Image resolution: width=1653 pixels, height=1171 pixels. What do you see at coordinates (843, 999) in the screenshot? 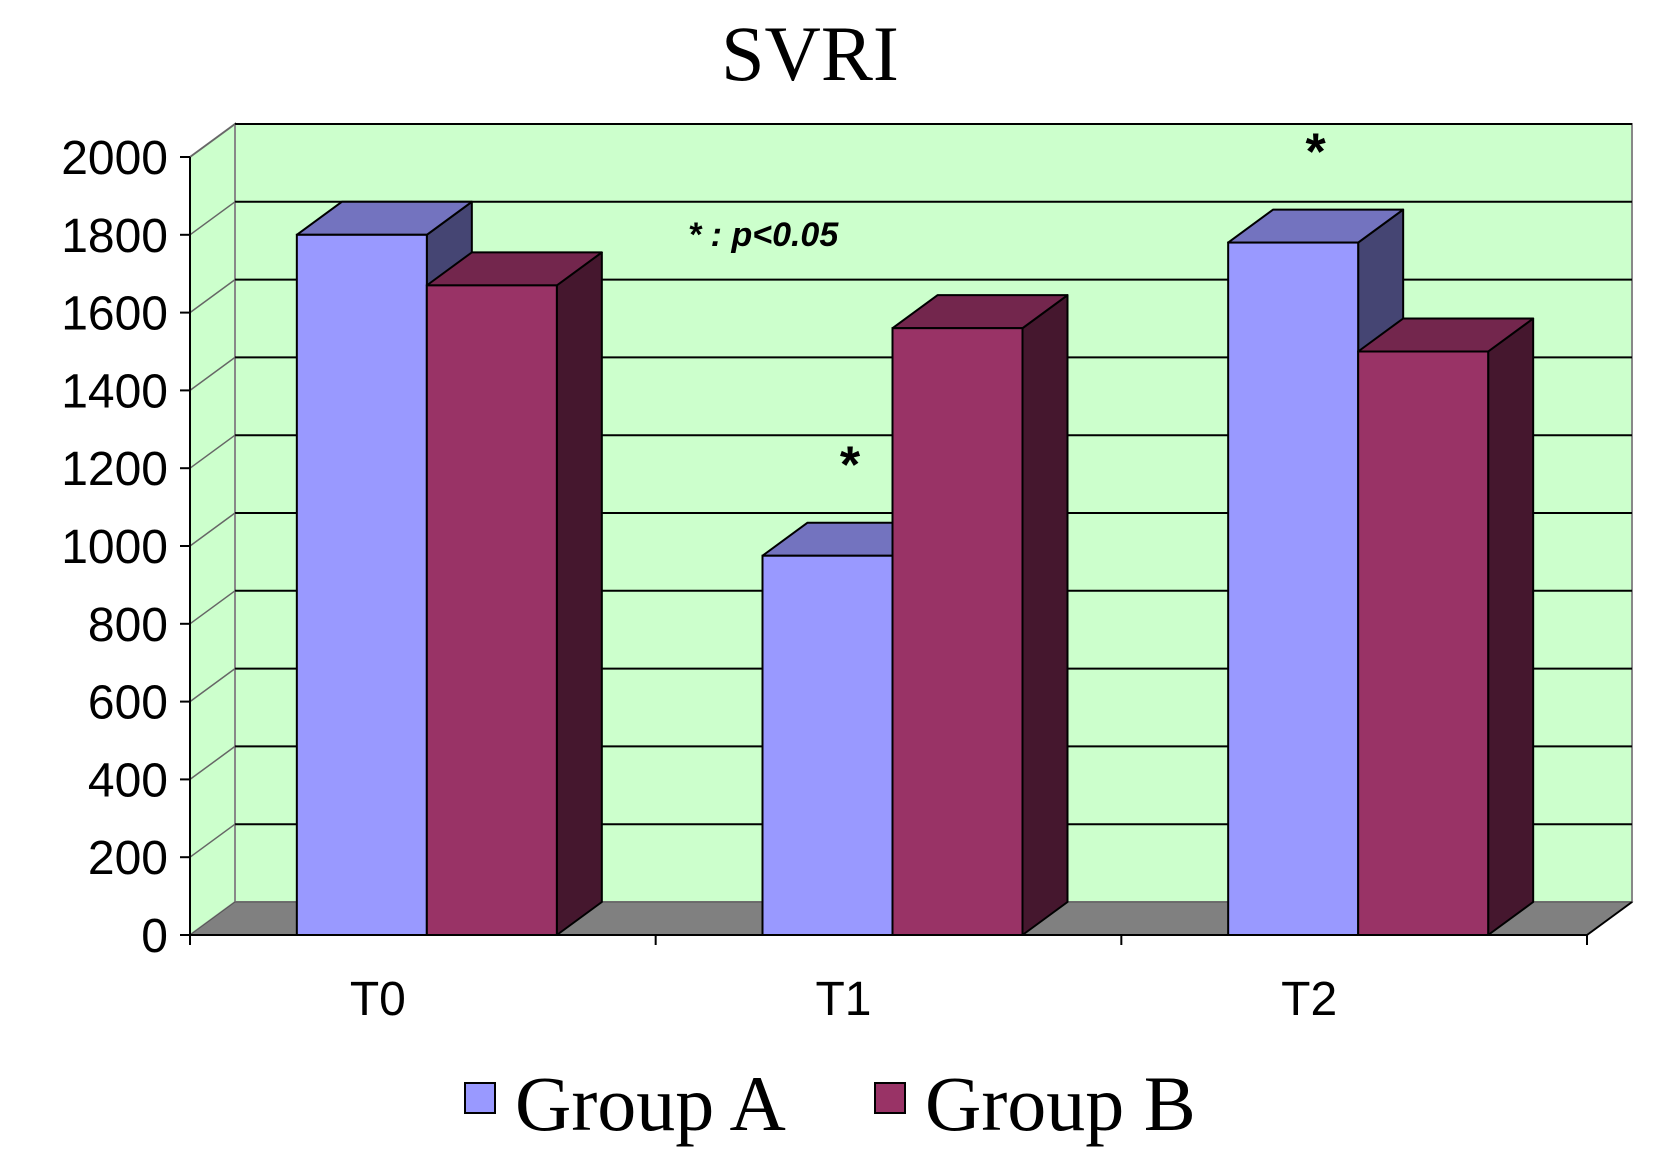
I see `x-tick-label: T1` at bounding box center [843, 999].